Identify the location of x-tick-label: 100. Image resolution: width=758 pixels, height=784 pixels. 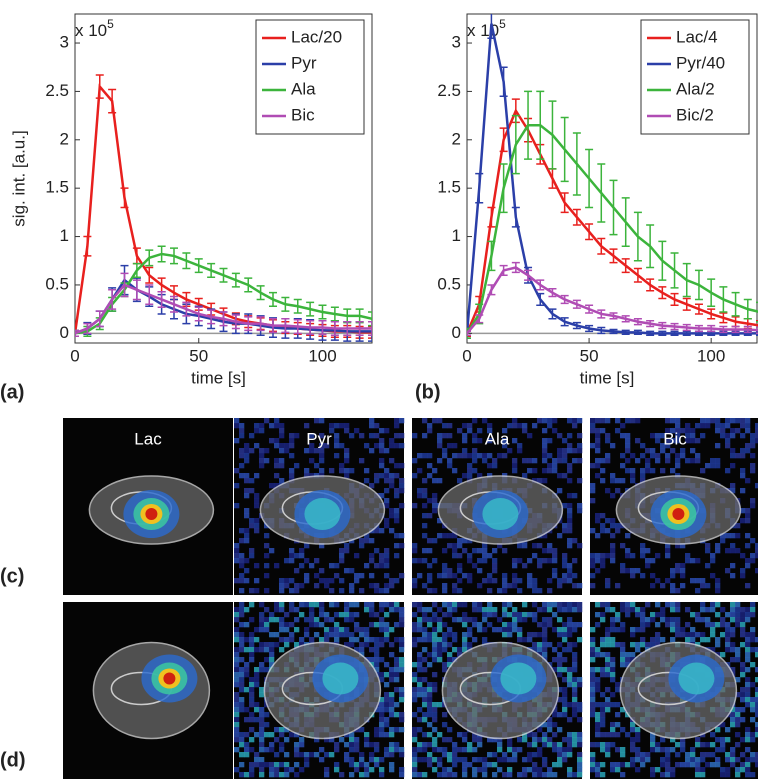
(322, 355).